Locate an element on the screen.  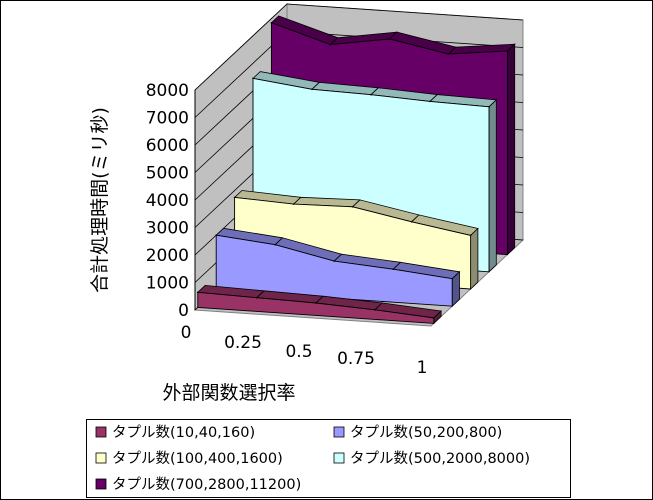
legend-item: タプル数(100,400,1600) is located at coordinates (189, 458).